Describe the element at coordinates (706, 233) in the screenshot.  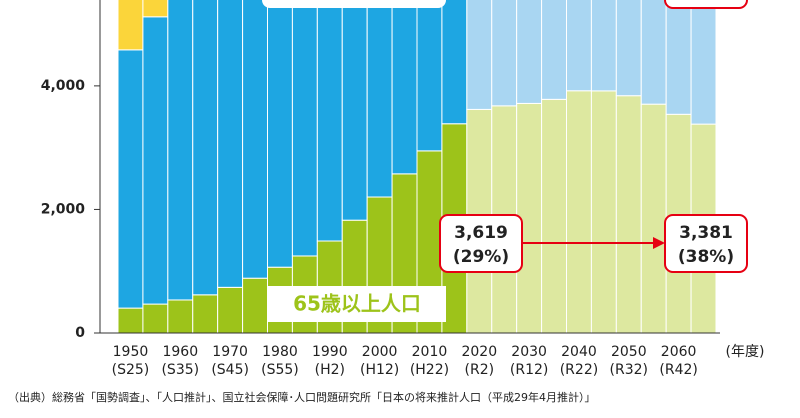
I see `callout-value: 3,381` at that location.